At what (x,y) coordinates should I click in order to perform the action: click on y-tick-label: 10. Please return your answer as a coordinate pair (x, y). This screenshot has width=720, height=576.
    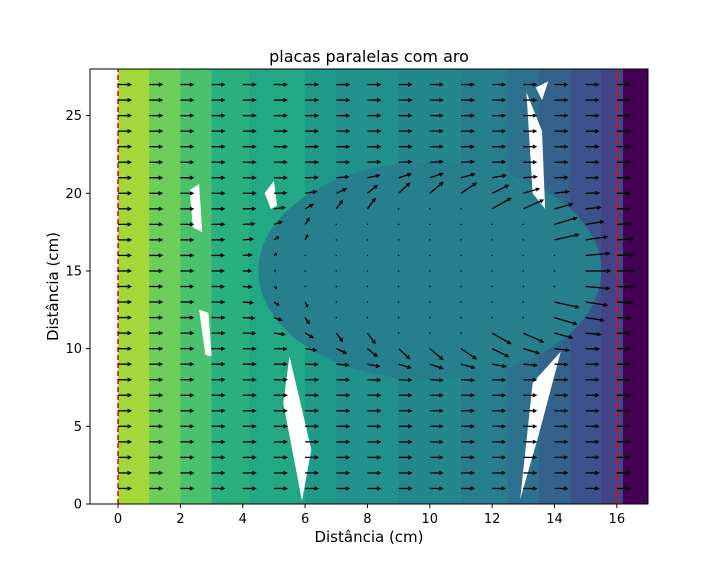
    Looking at the image, I should click on (73, 349).